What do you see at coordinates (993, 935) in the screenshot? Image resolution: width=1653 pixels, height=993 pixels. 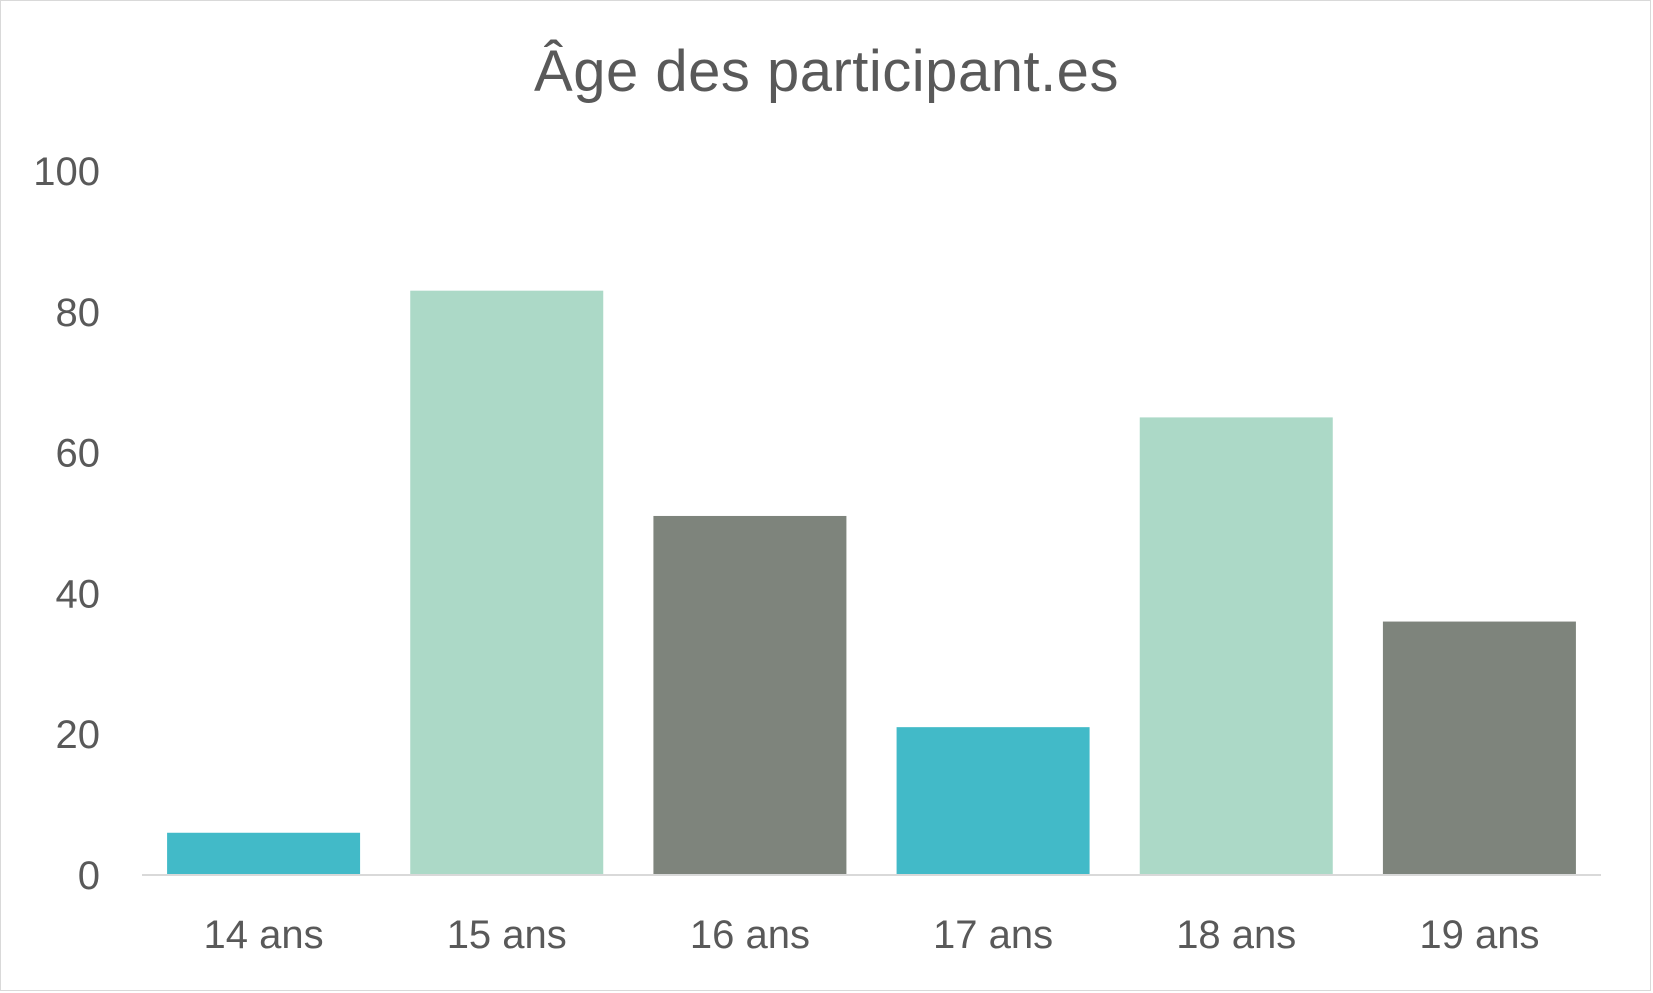 I see `x-tick-label: 17 ans` at bounding box center [993, 935].